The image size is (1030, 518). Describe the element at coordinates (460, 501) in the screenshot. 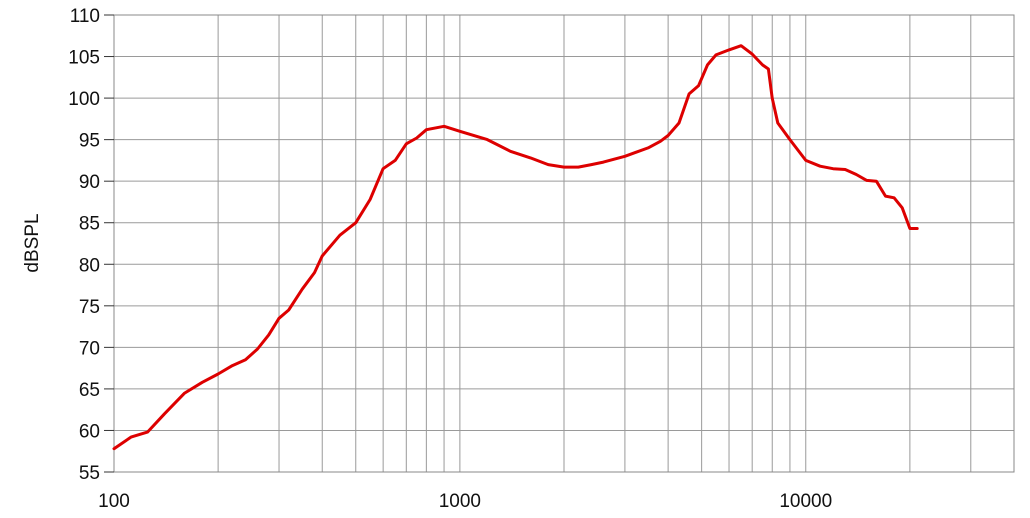

I see `x-tick-label: 1000` at that location.